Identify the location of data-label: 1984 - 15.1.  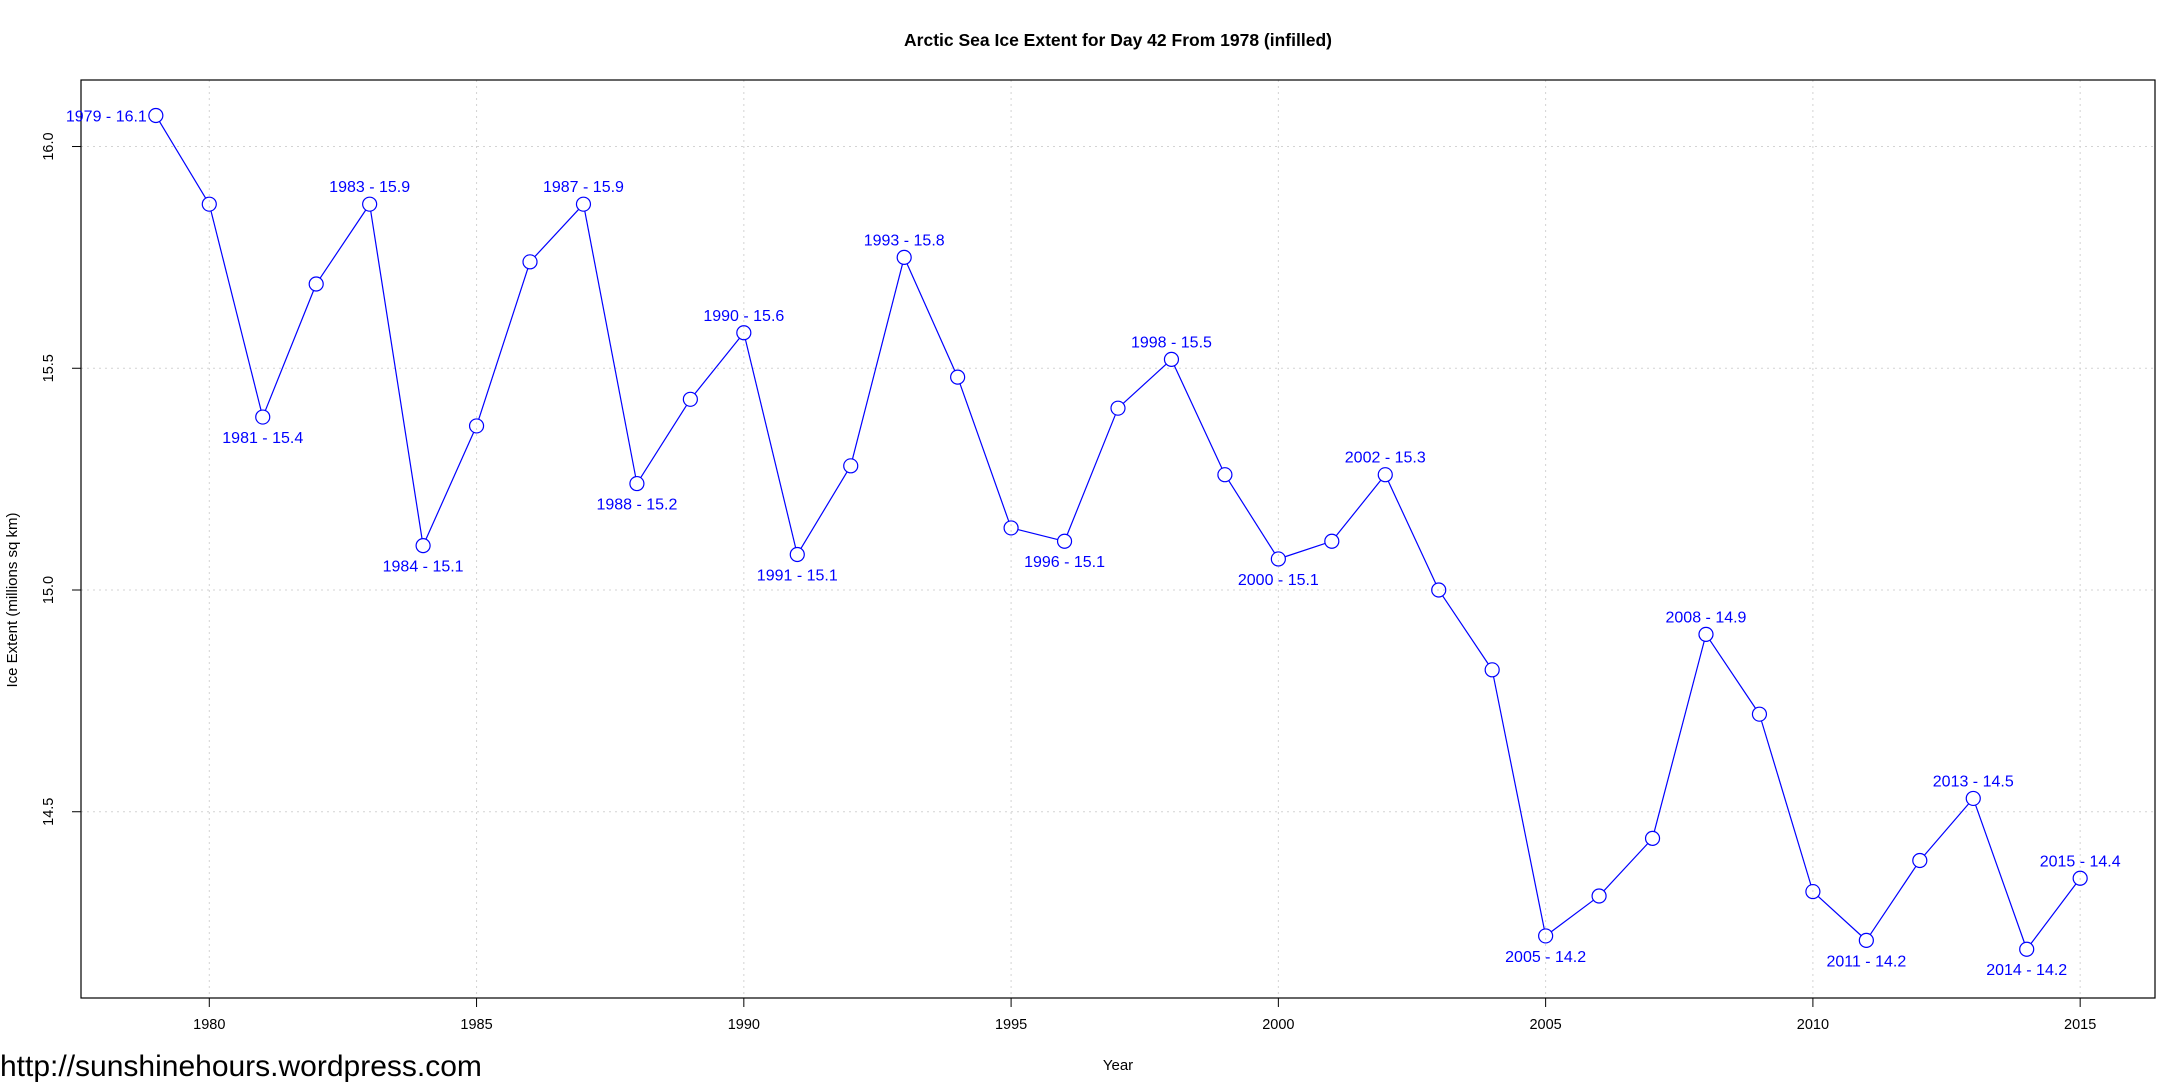
(423, 567).